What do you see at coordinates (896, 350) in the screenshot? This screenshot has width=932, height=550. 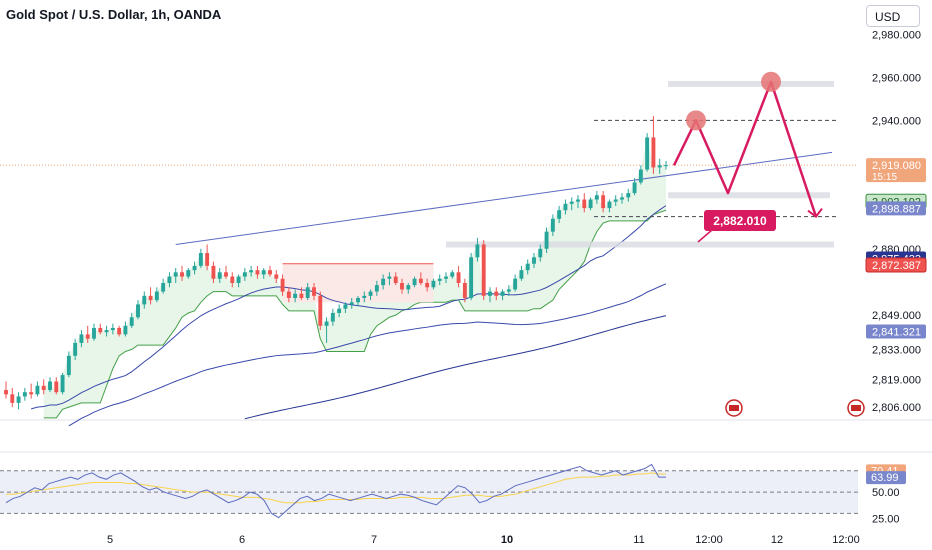 I see `price-axis-label: 2,833.000` at bounding box center [896, 350].